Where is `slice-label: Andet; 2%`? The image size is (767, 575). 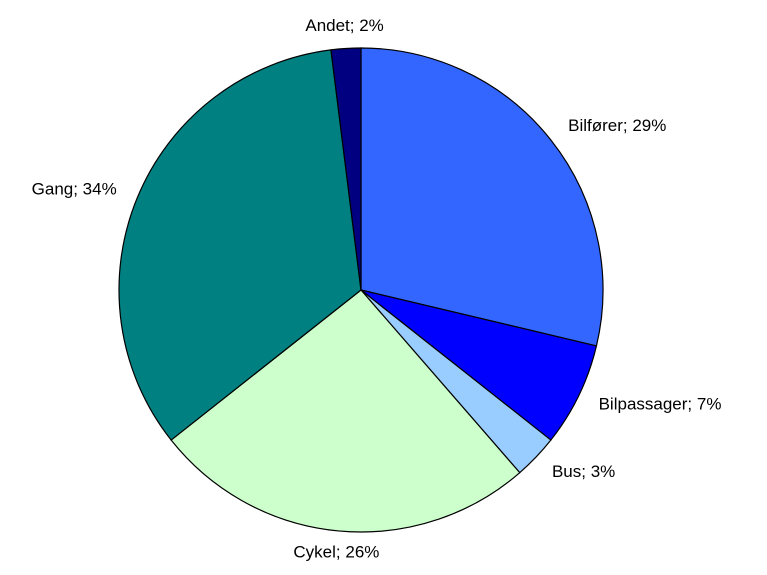
slice-label: Andet; 2% is located at coordinates (344, 25).